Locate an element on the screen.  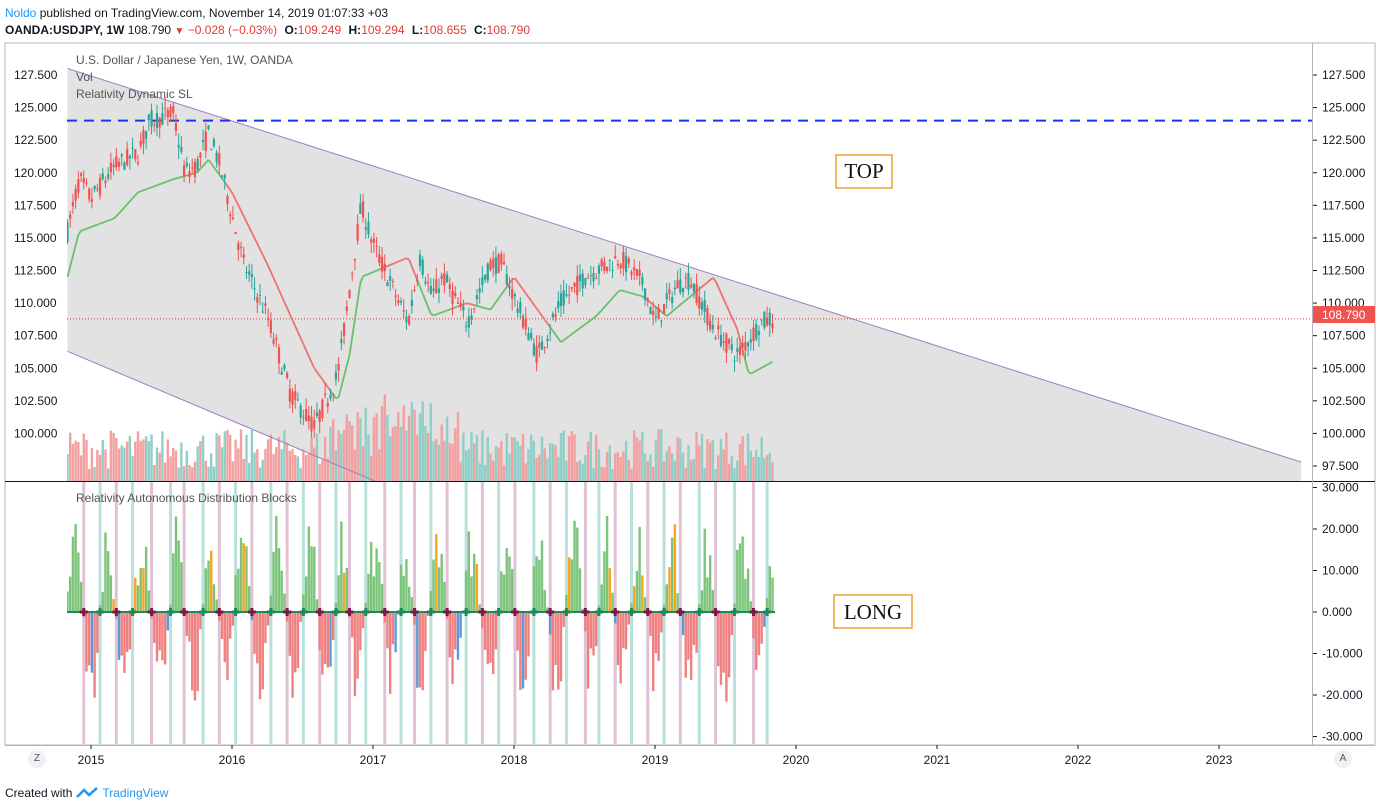
indicator-tick-label: 0.000 is located at coordinates (1337, 612).